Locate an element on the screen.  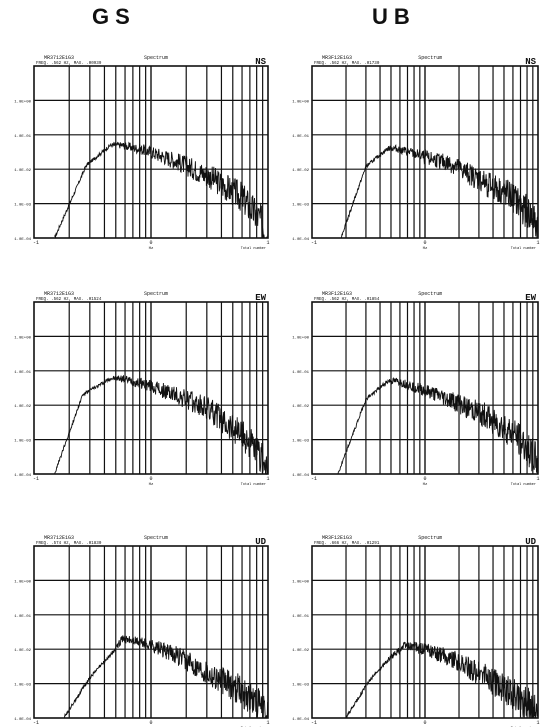
panel-freq-text: FREQ. .562 Hz, MAX. .00939 is located at coordinates (69, 64).